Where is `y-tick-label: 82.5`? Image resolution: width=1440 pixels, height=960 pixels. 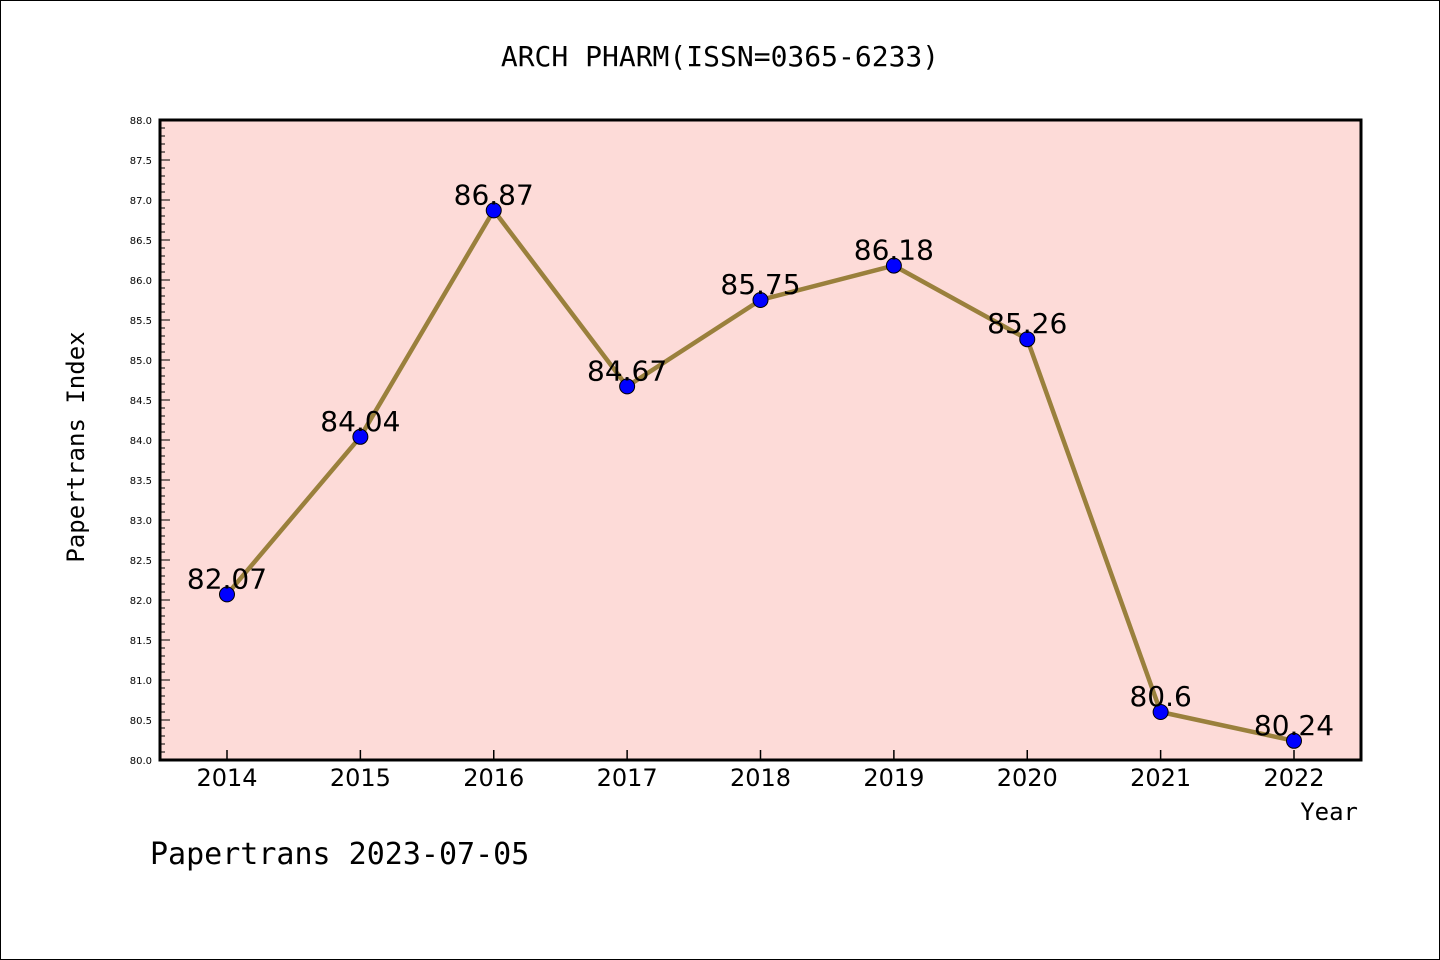 y-tick-label: 82.5 is located at coordinates (141, 561).